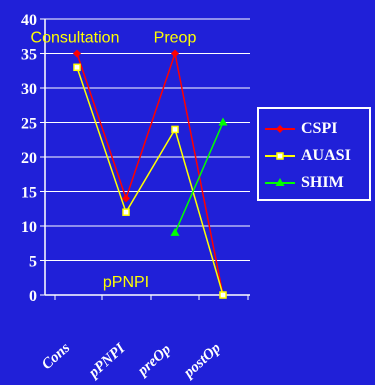 This screenshot has height=385, width=375. I want to click on legend-label-auasi: AUASI, so click(326, 155).